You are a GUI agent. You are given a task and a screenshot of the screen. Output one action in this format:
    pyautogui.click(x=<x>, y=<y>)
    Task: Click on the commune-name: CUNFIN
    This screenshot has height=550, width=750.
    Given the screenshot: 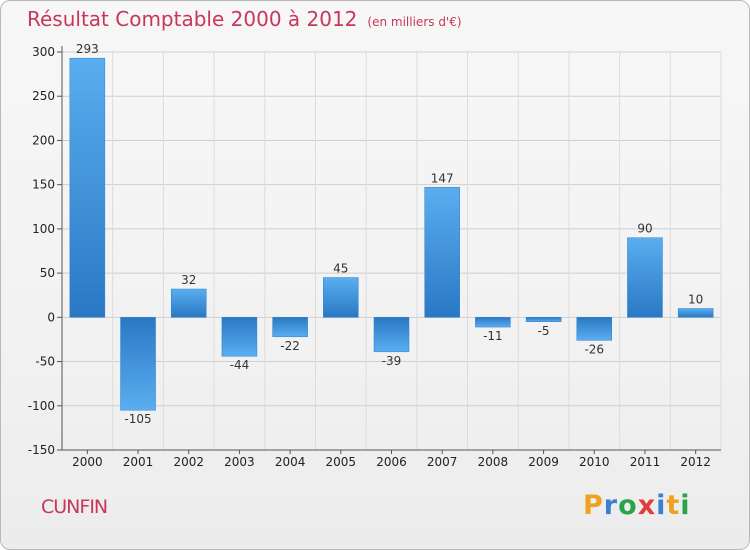 What is the action you would take?
    pyautogui.click(x=74, y=507)
    